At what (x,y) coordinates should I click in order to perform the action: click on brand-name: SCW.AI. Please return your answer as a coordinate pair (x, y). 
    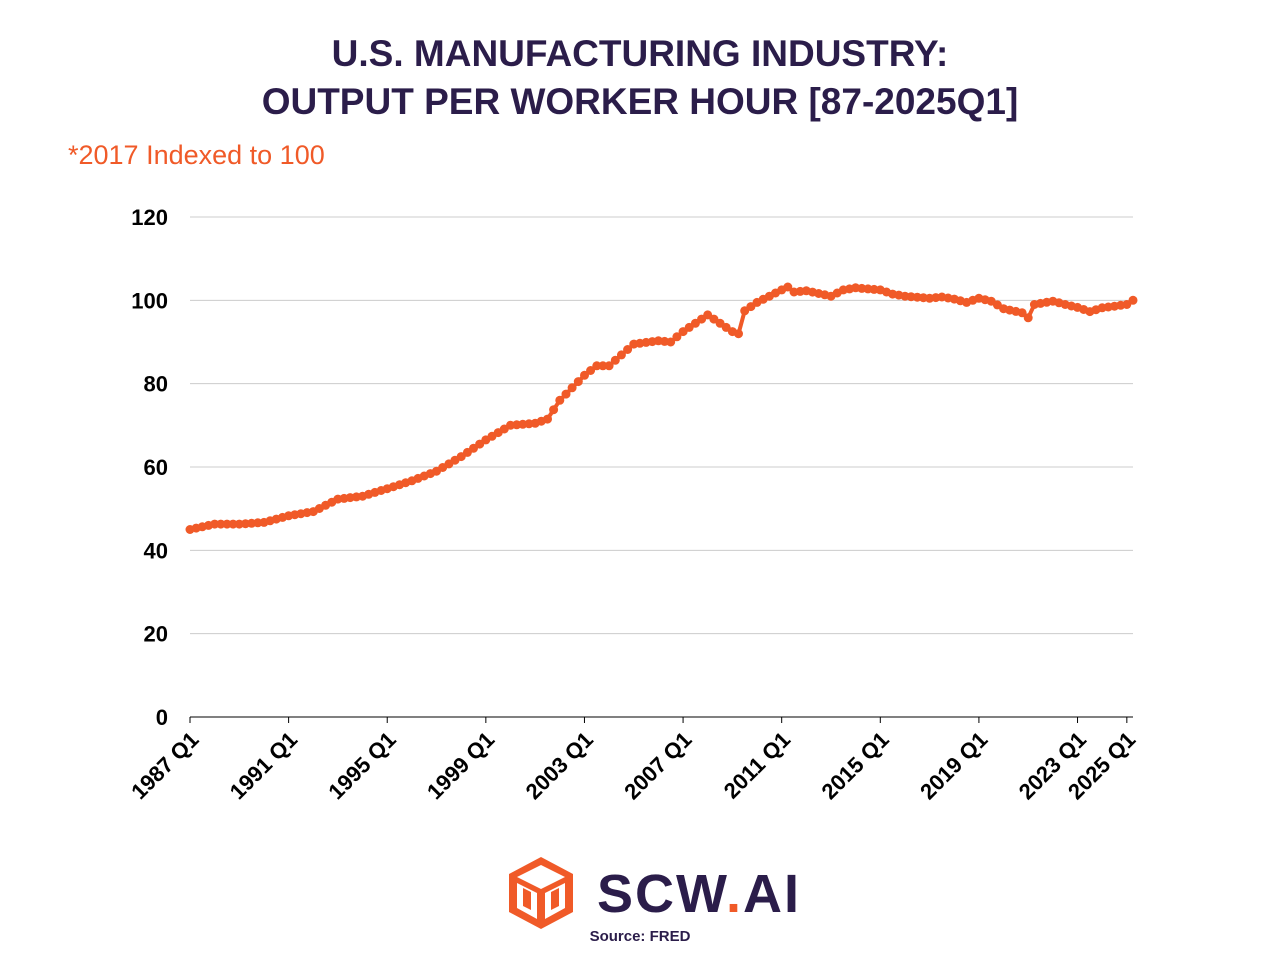
    Looking at the image, I should click on (699, 894).